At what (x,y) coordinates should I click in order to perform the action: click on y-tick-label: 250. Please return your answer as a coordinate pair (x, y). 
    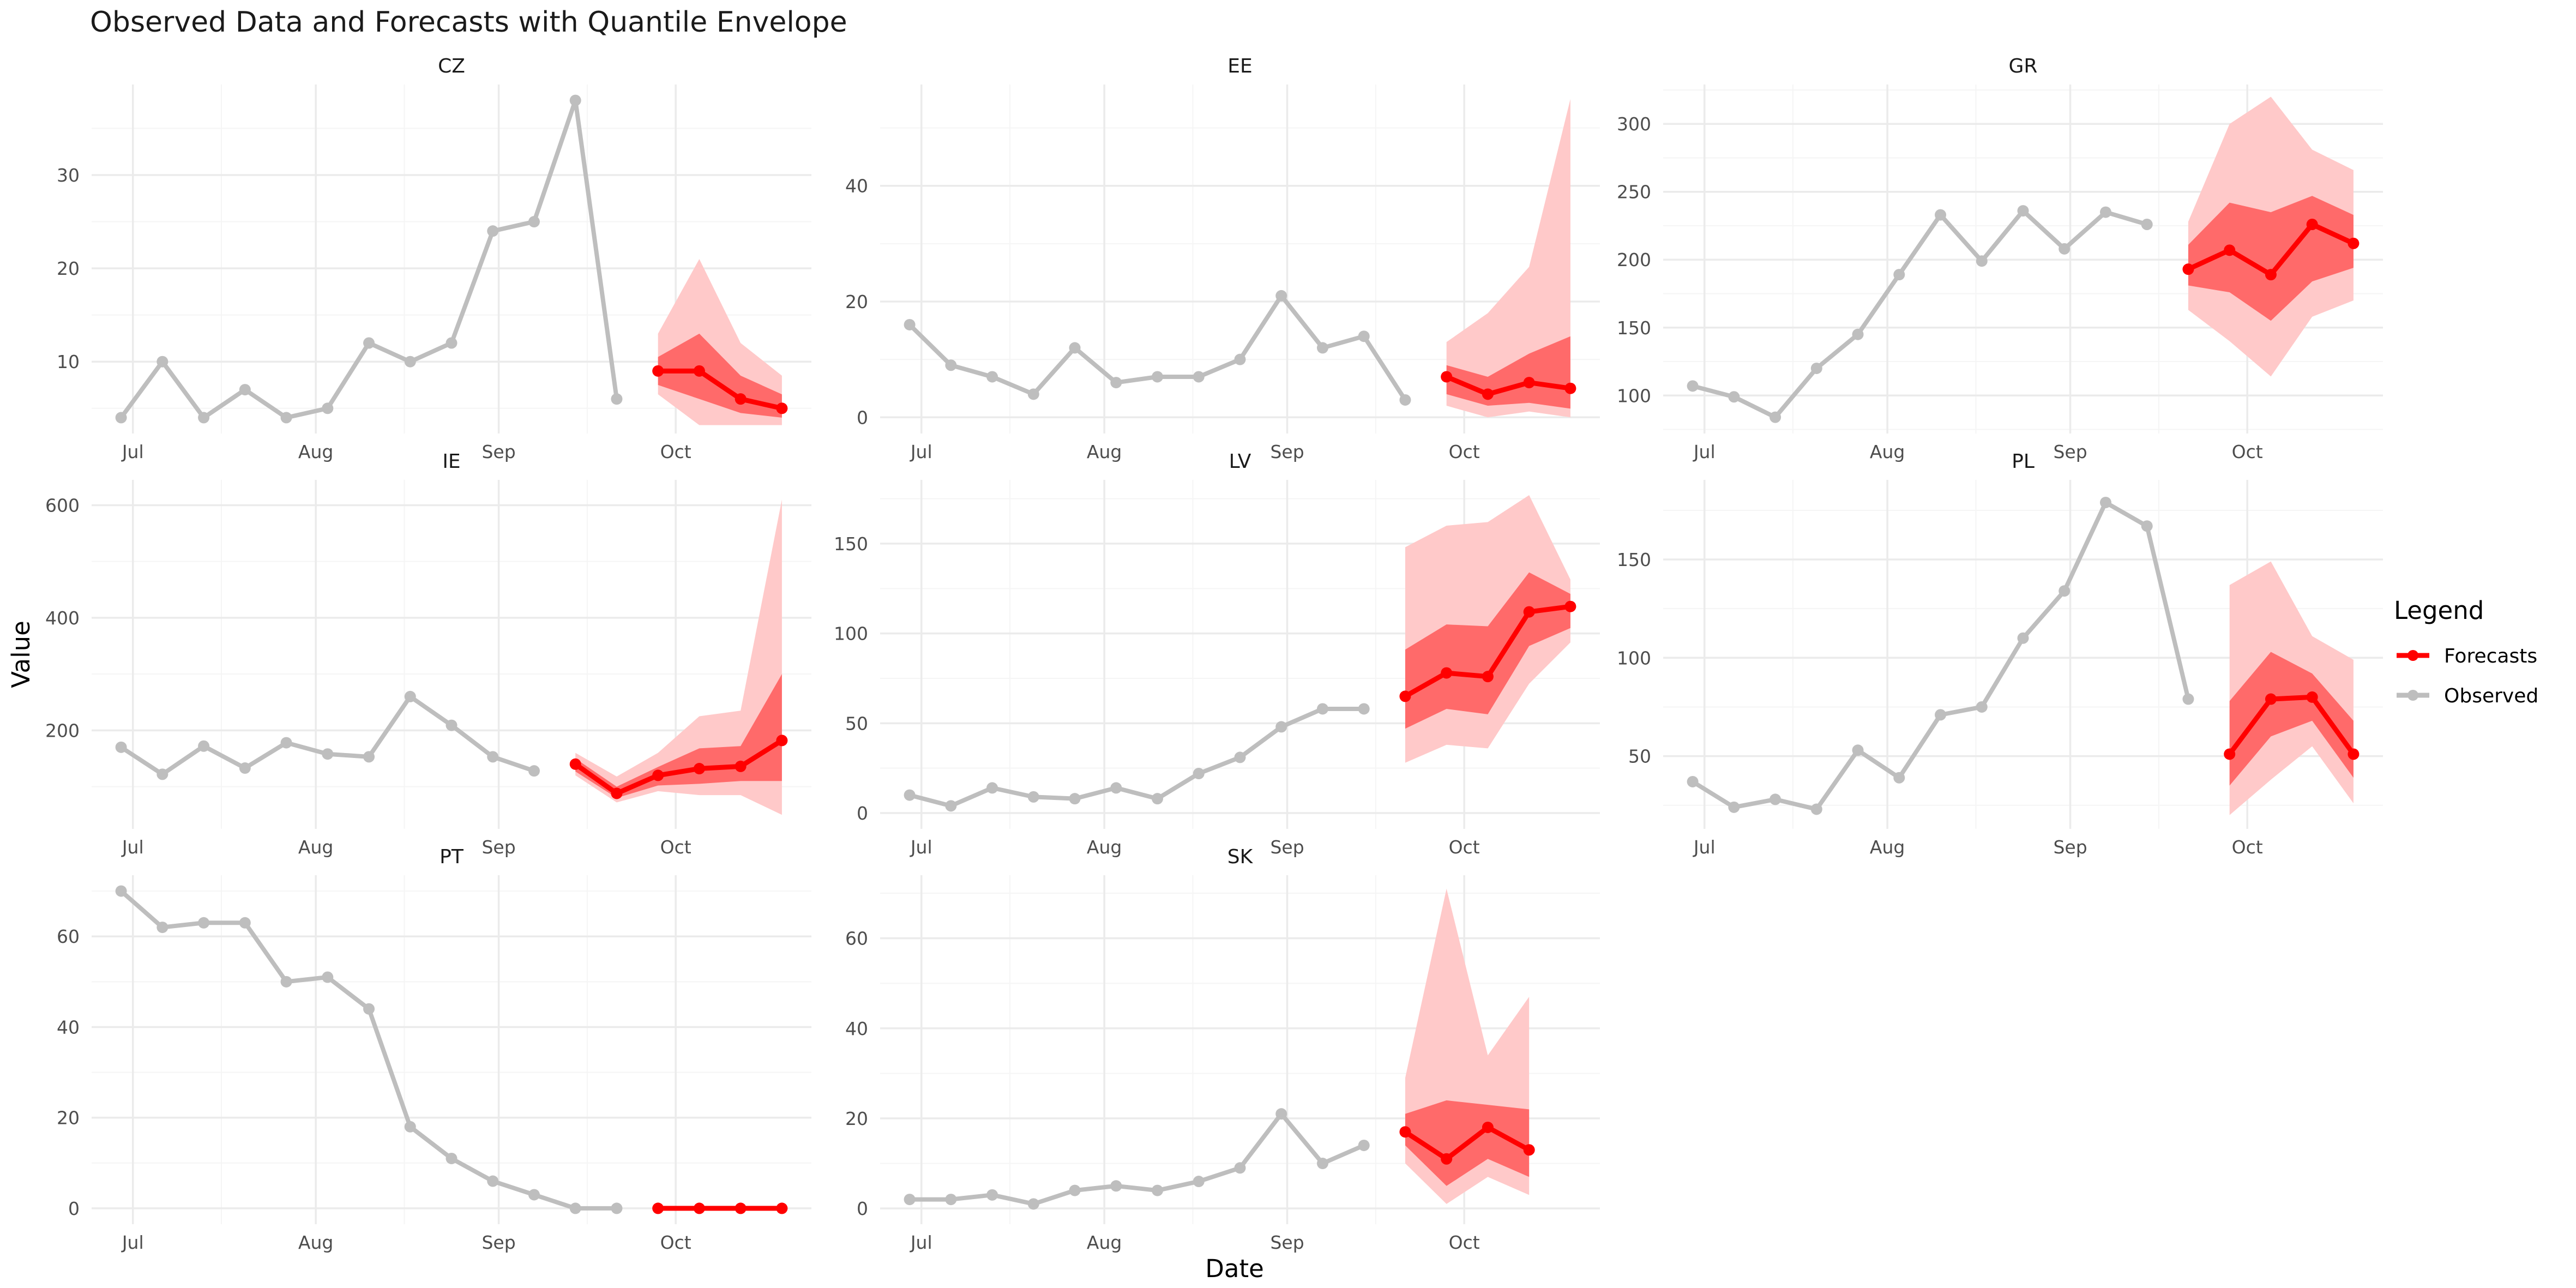
    Looking at the image, I should click on (1634, 192).